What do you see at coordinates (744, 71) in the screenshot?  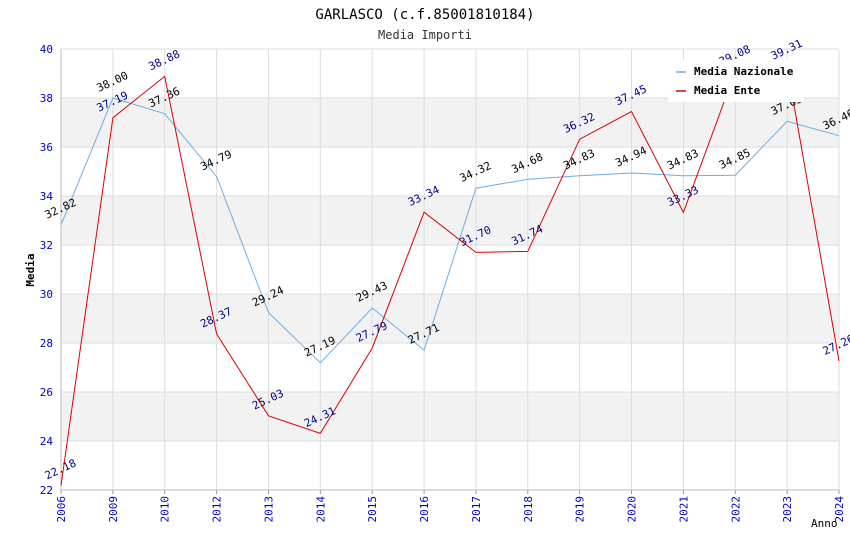 I see `legend-label-media-nazionale: Media Nazionale` at bounding box center [744, 71].